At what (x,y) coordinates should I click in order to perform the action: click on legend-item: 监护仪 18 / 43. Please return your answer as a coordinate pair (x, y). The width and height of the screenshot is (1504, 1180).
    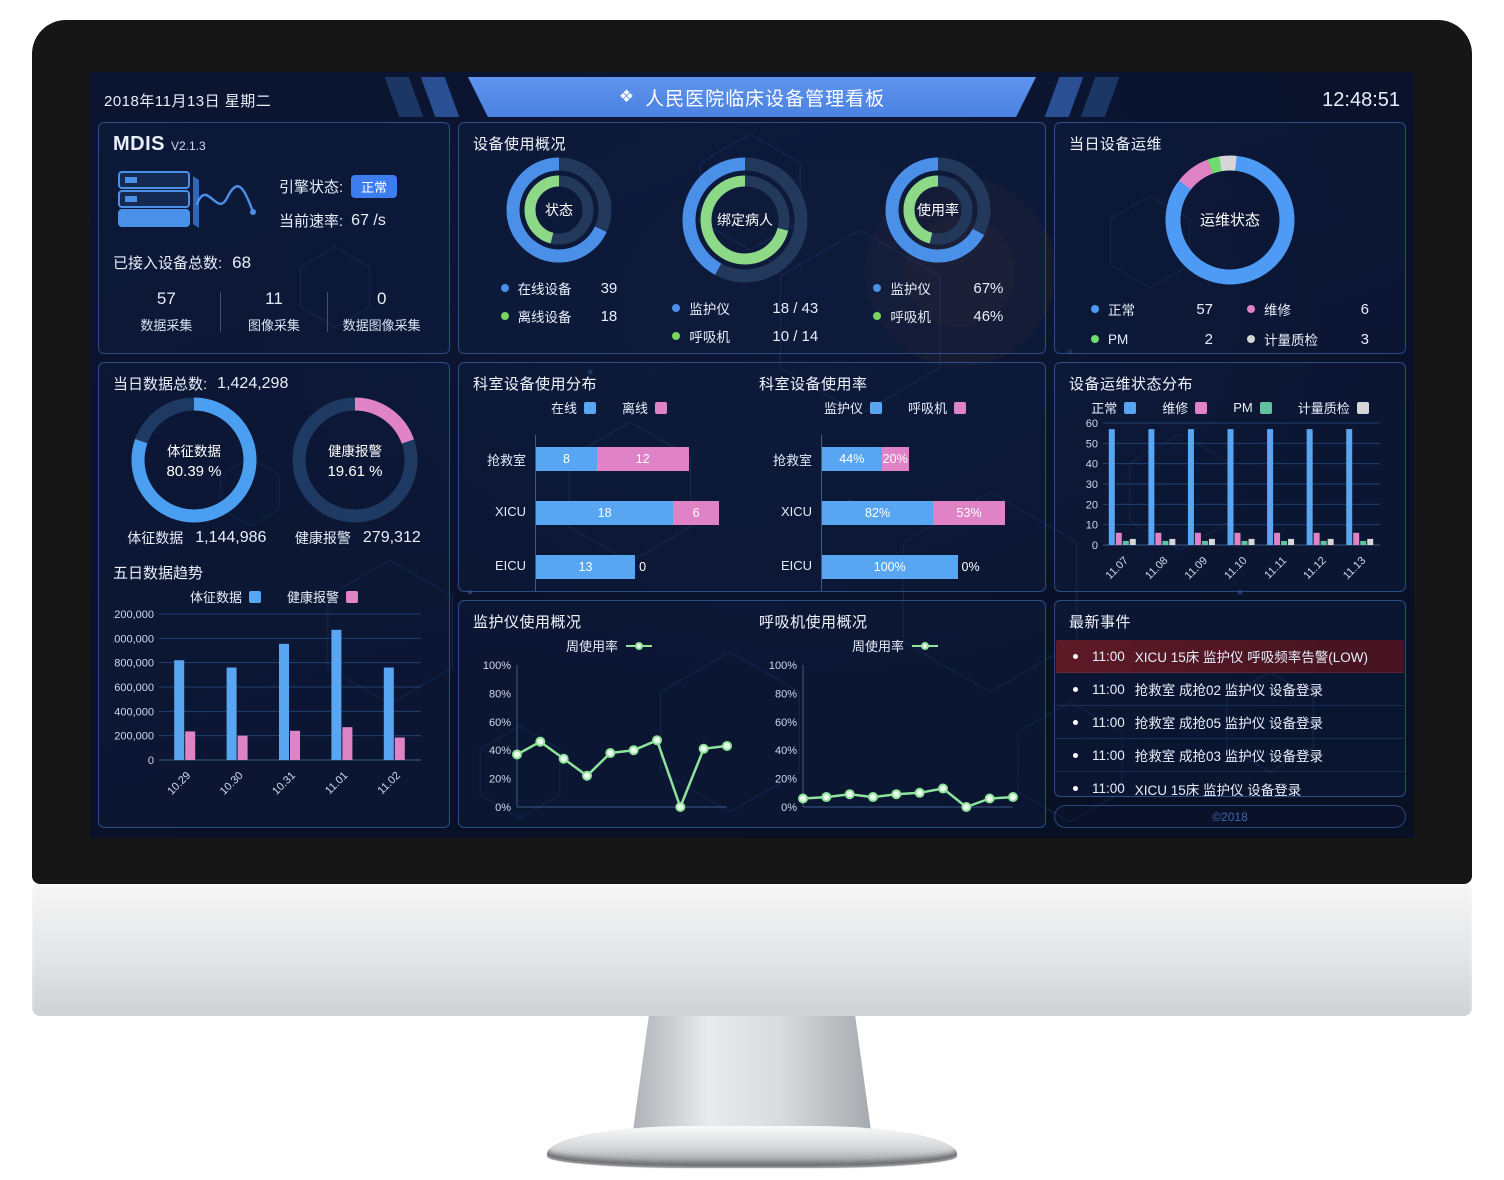
    Looking at the image, I should click on (745, 308).